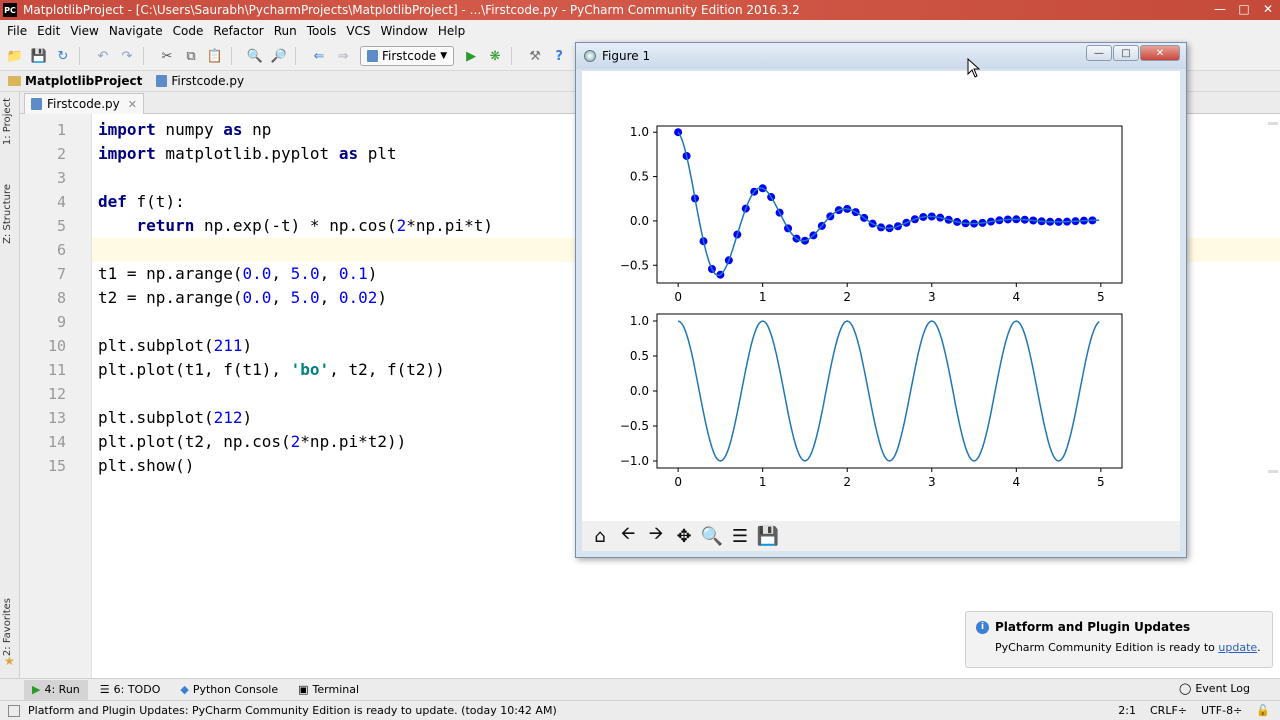 Image resolution: width=1280 pixels, height=720 pixels. Describe the element at coordinates (336, 689) in the screenshot. I see `tab-terminal-label: Terminal` at that location.